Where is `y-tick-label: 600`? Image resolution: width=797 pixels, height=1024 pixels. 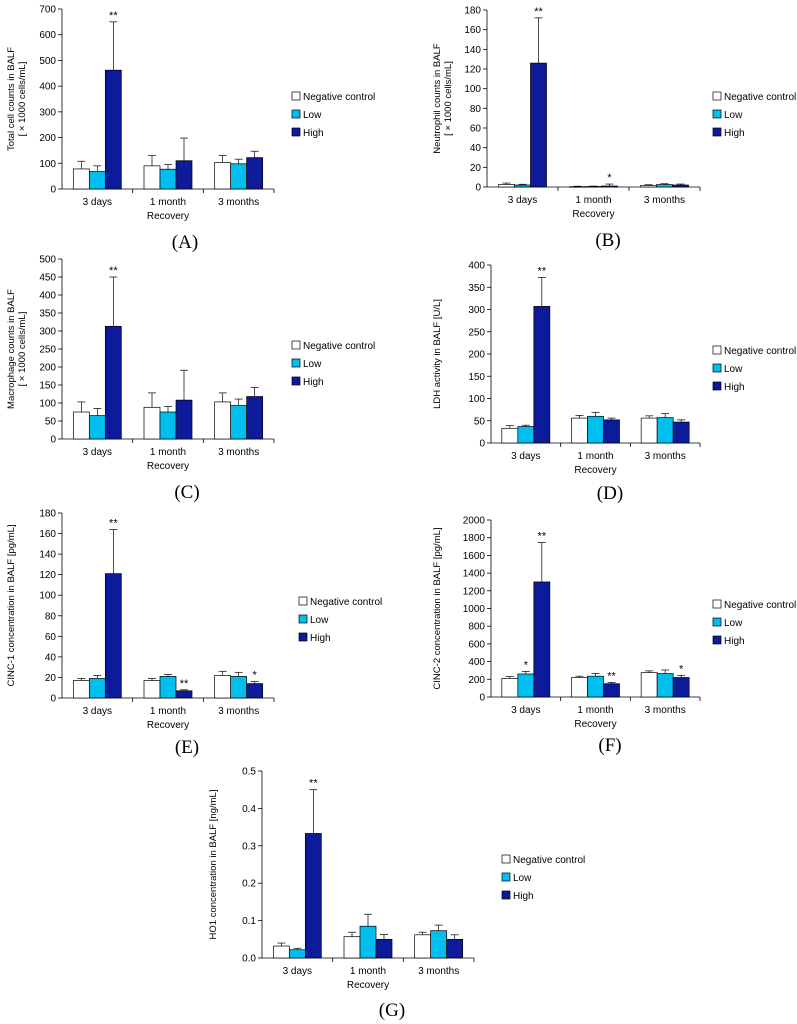
y-tick-label: 600 is located at coordinates (476, 644).